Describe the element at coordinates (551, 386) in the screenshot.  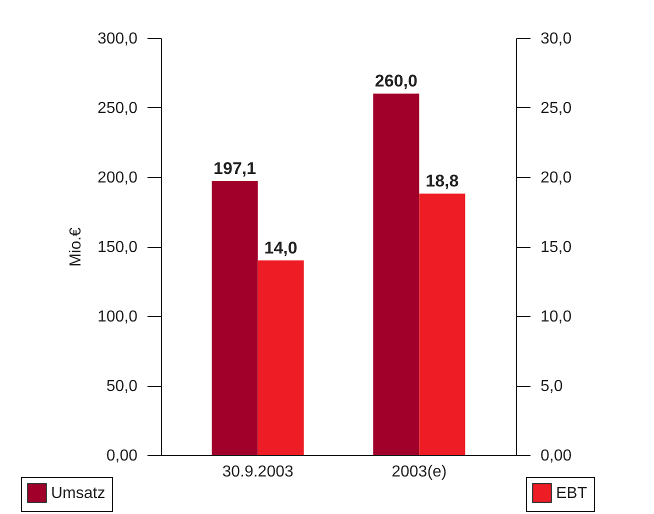
I see `y2-tick-label: 5,0` at that location.